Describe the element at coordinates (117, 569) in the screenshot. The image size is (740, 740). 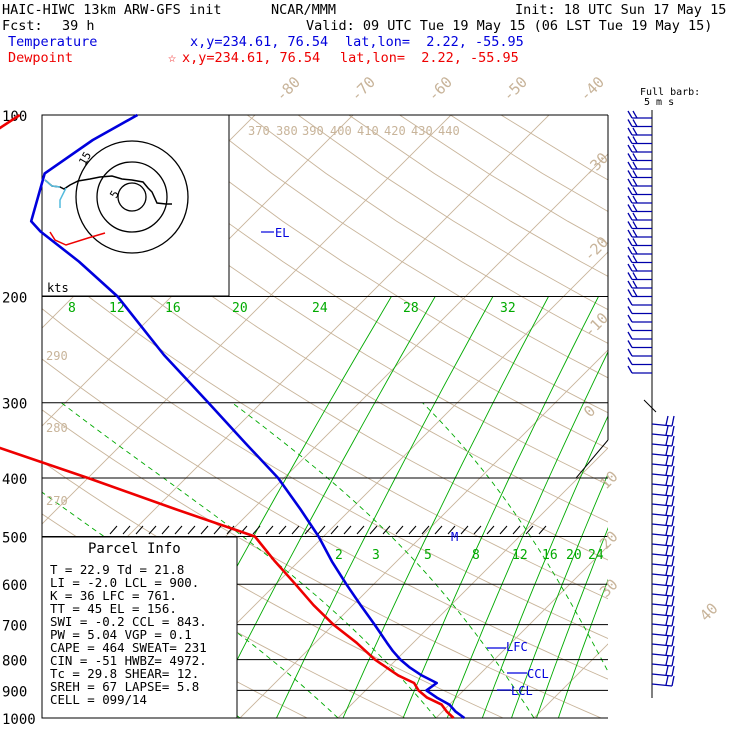
I see `parcel-info-row: T = 22.9 Td = 21.8` at that location.